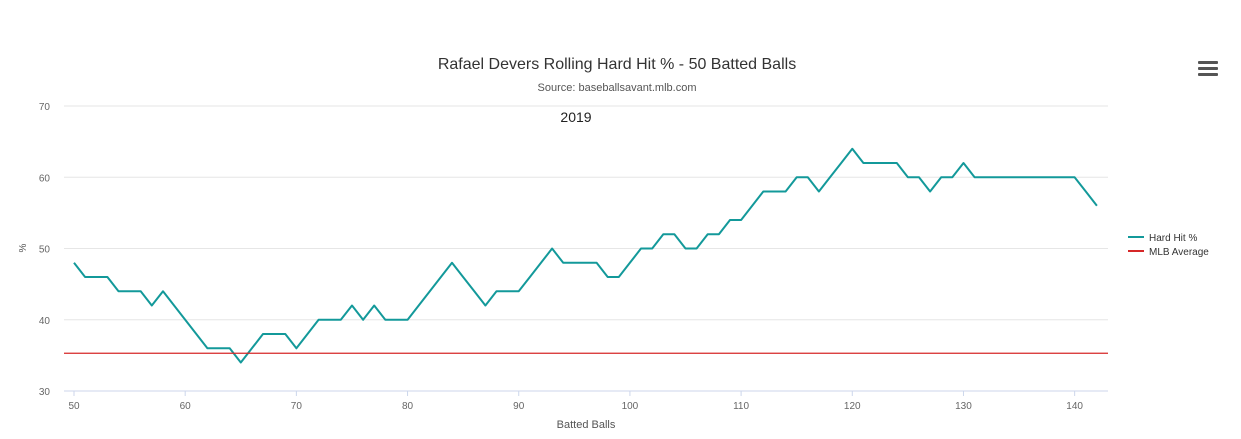  I want to click on legend-label: Hard Hit %, so click(1173, 238).